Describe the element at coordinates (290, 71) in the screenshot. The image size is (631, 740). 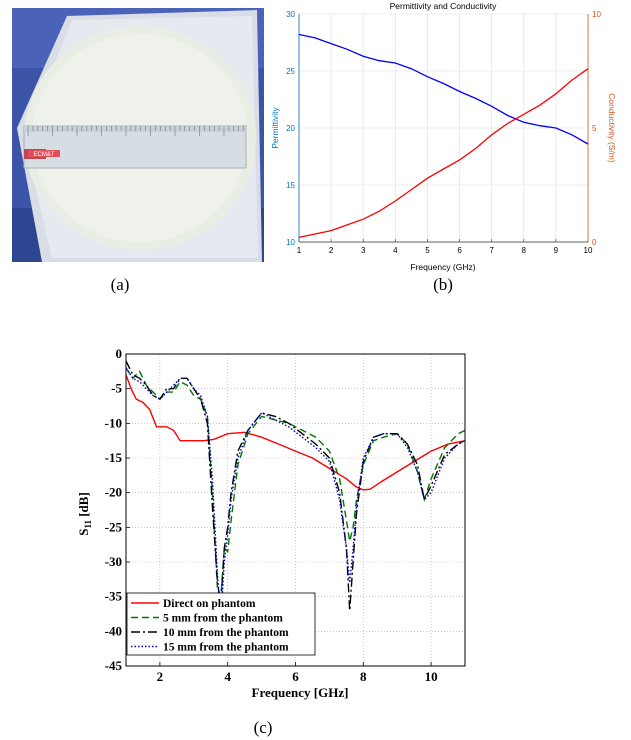
I see `y-left-tick-label: 25` at that location.